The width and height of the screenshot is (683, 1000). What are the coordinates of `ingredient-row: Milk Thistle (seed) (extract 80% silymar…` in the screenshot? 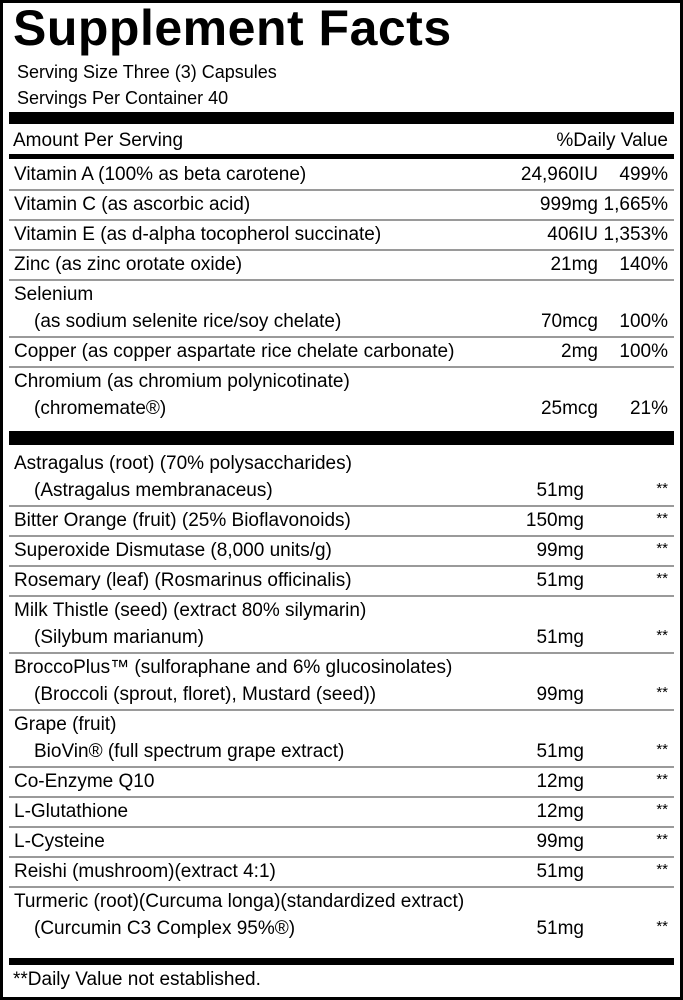 It's located at (341, 625).